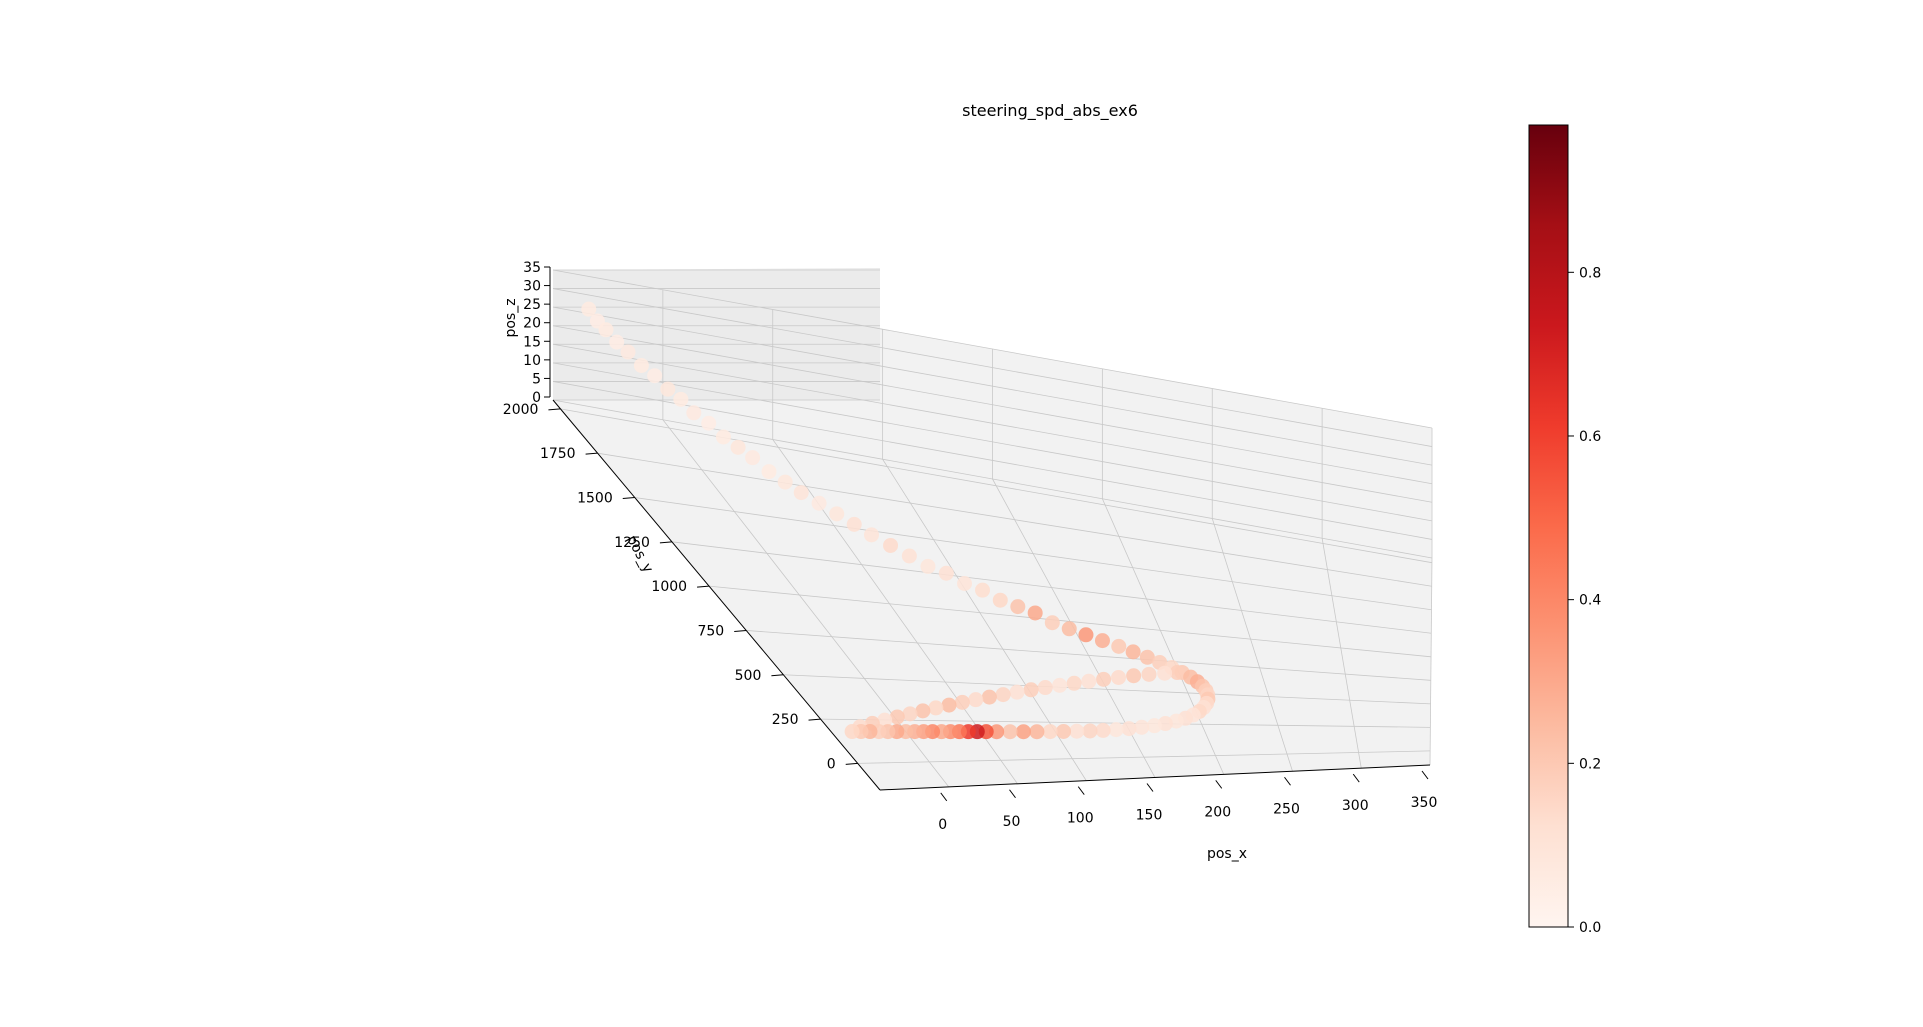 The height and width of the screenshot is (1027, 1923). I want to click on z-tick-label: 20, so click(532, 324).